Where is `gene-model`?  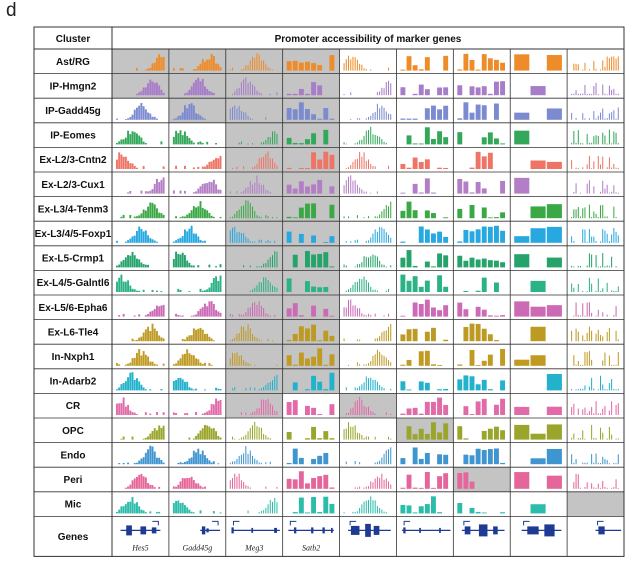
gene-model is located at coordinates (210, 527).